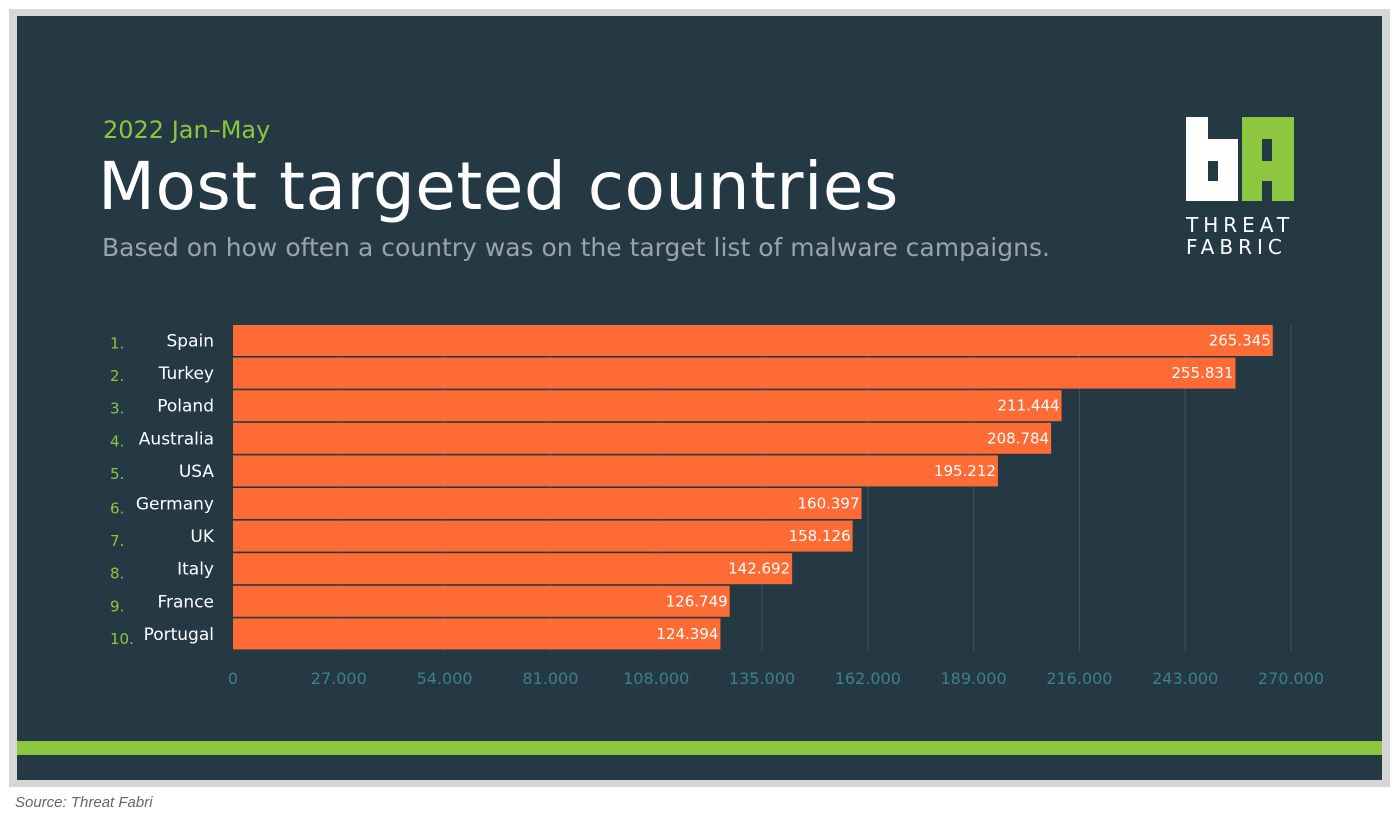 This screenshot has height=823, width=1400. Describe the element at coordinates (1240, 159) in the screenshot. I see `logo-mark-icon` at that location.